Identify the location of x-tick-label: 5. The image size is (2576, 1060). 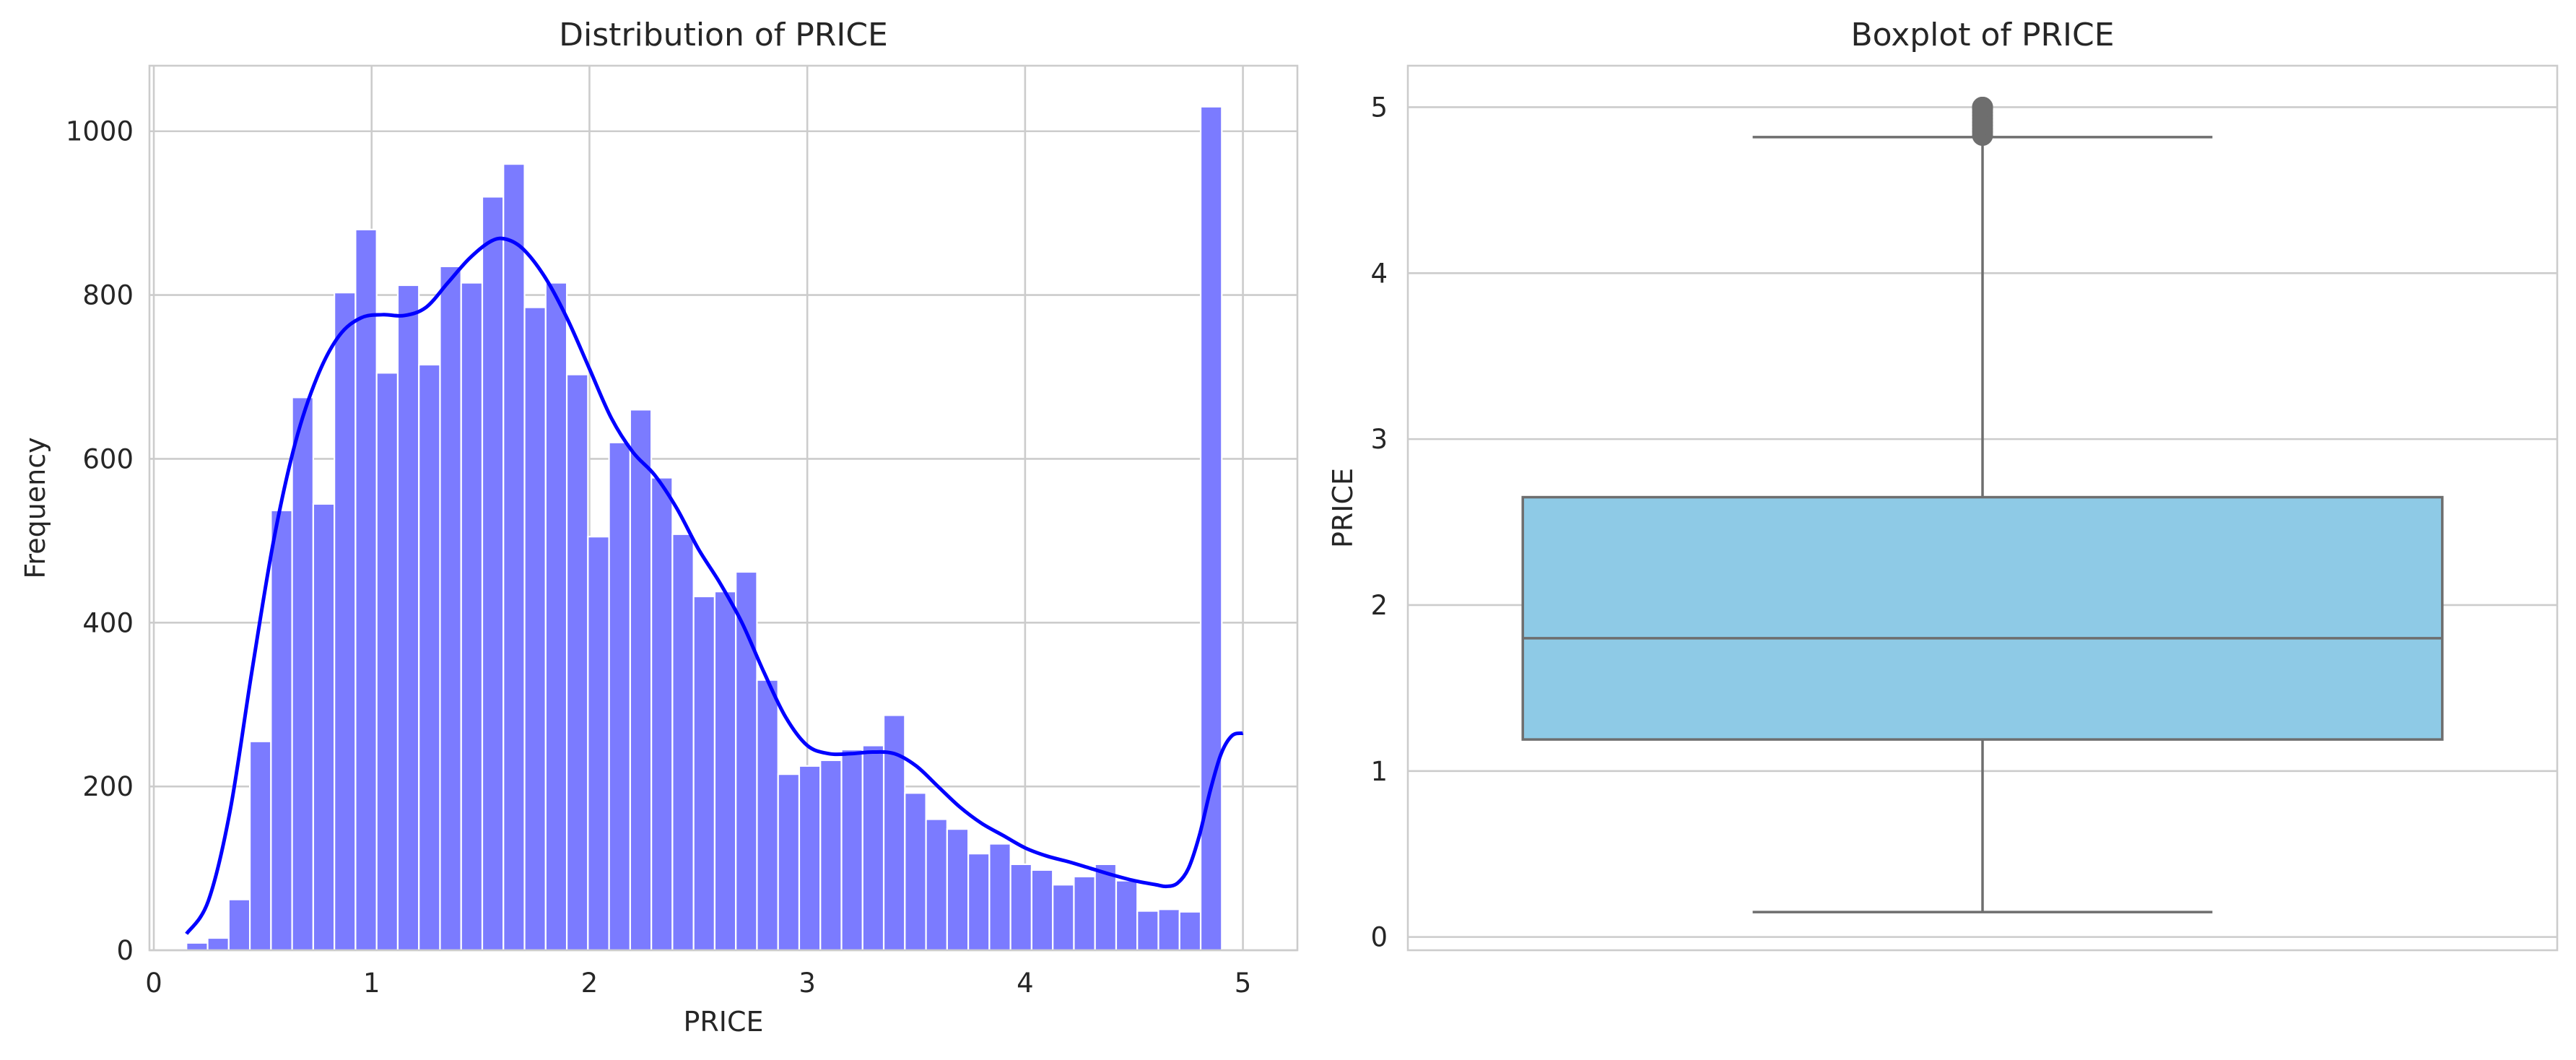
(1243, 983).